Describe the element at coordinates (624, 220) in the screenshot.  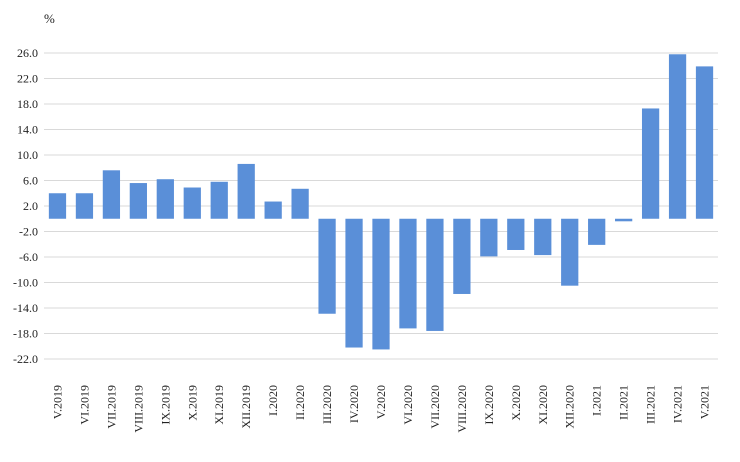
I see `bar-ii-2021` at that location.